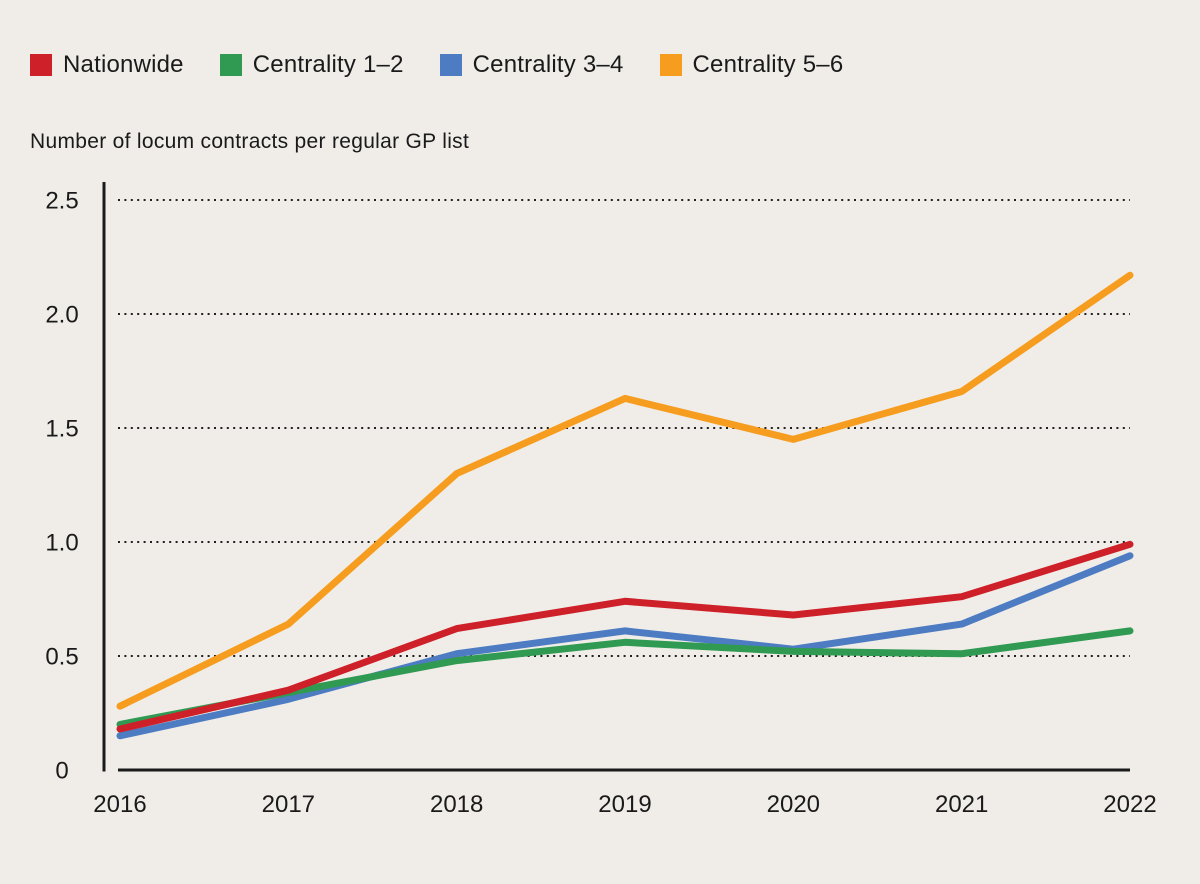 This screenshot has height=884, width=1200. What do you see at coordinates (961, 804) in the screenshot?
I see `x-tick-label: 2021` at bounding box center [961, 804].